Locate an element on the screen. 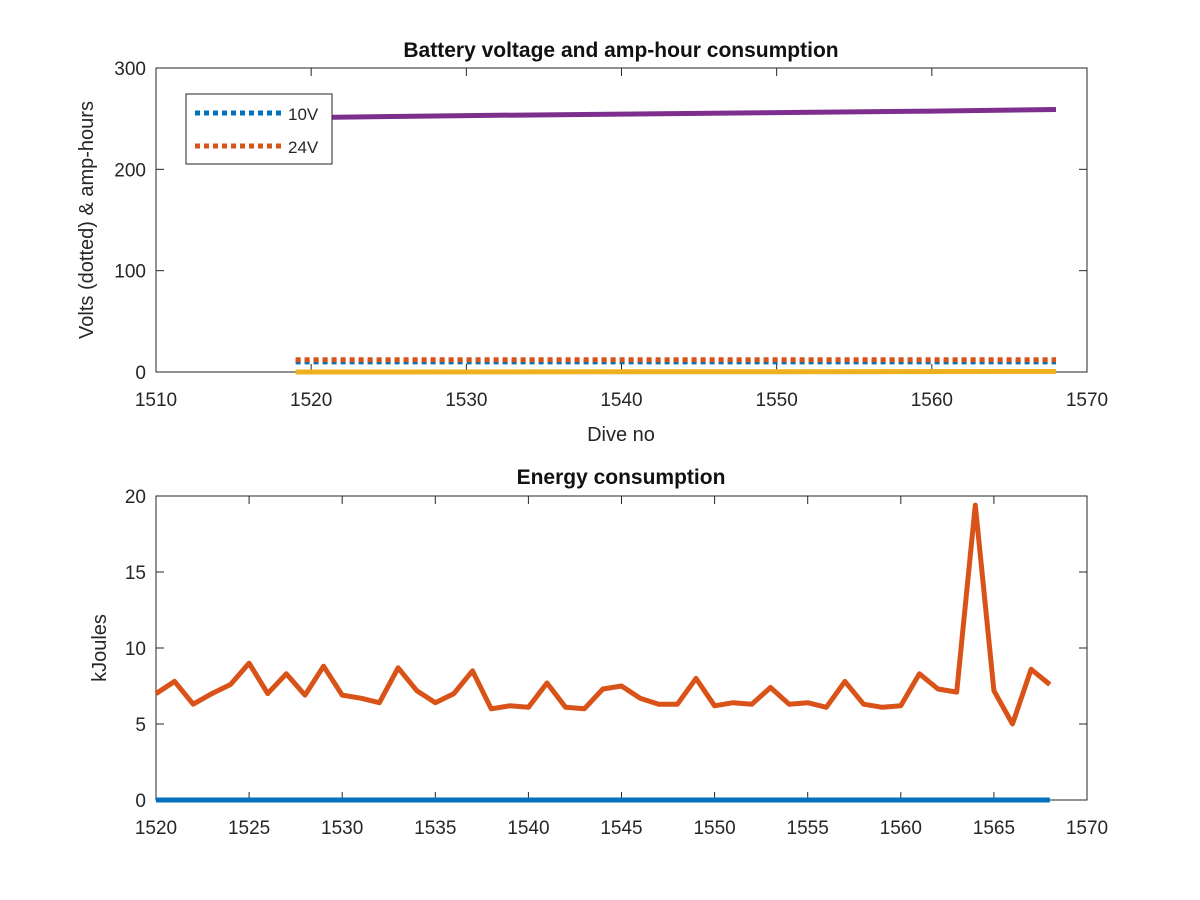  y-tick-label: 100 is located at coordinates (130, 272).